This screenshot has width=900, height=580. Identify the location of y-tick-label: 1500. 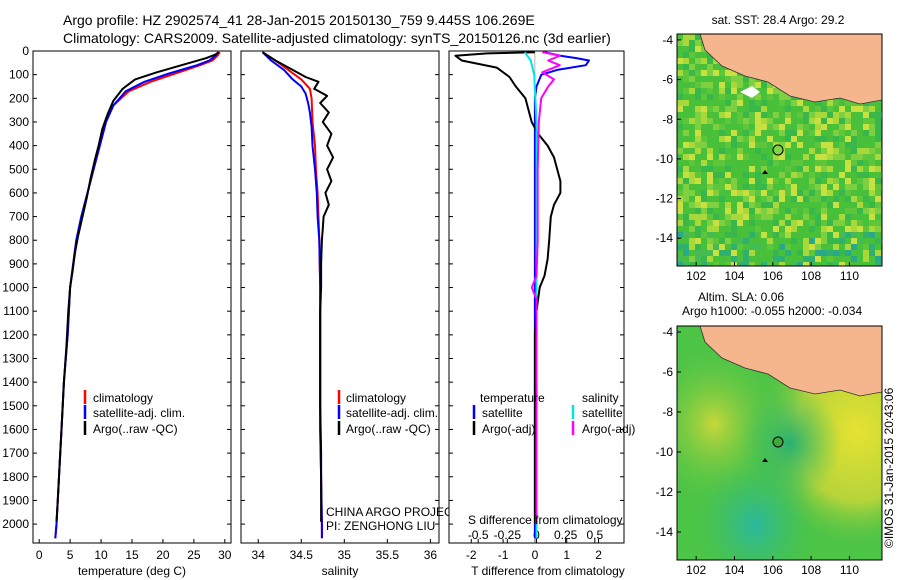
(15, 406).